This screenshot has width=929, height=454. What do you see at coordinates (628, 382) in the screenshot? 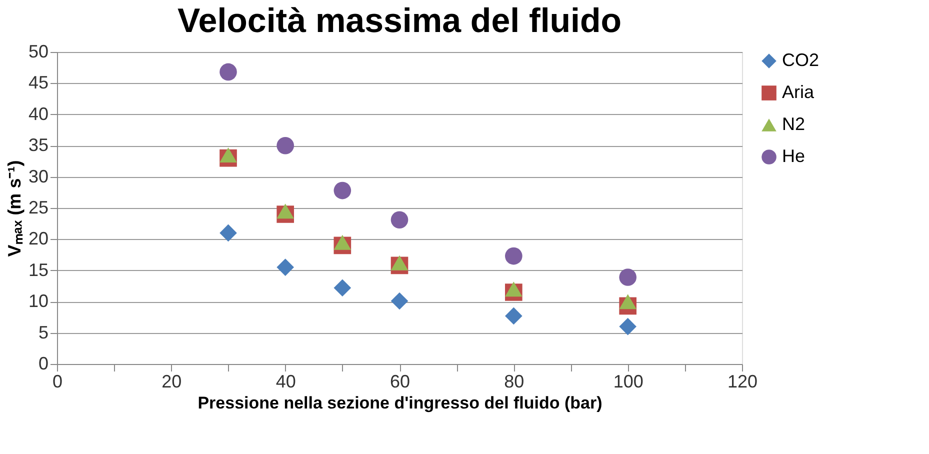
I see `x-tick-label: 100` at bounding box center [628, 382].